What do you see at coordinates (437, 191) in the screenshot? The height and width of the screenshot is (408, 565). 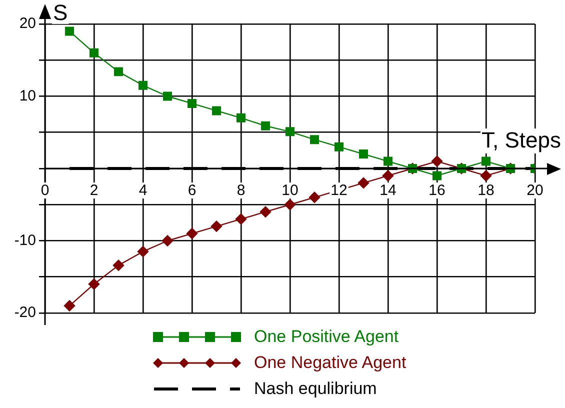 I see `x-tick-label: 16` at bounding box center [437, 191].